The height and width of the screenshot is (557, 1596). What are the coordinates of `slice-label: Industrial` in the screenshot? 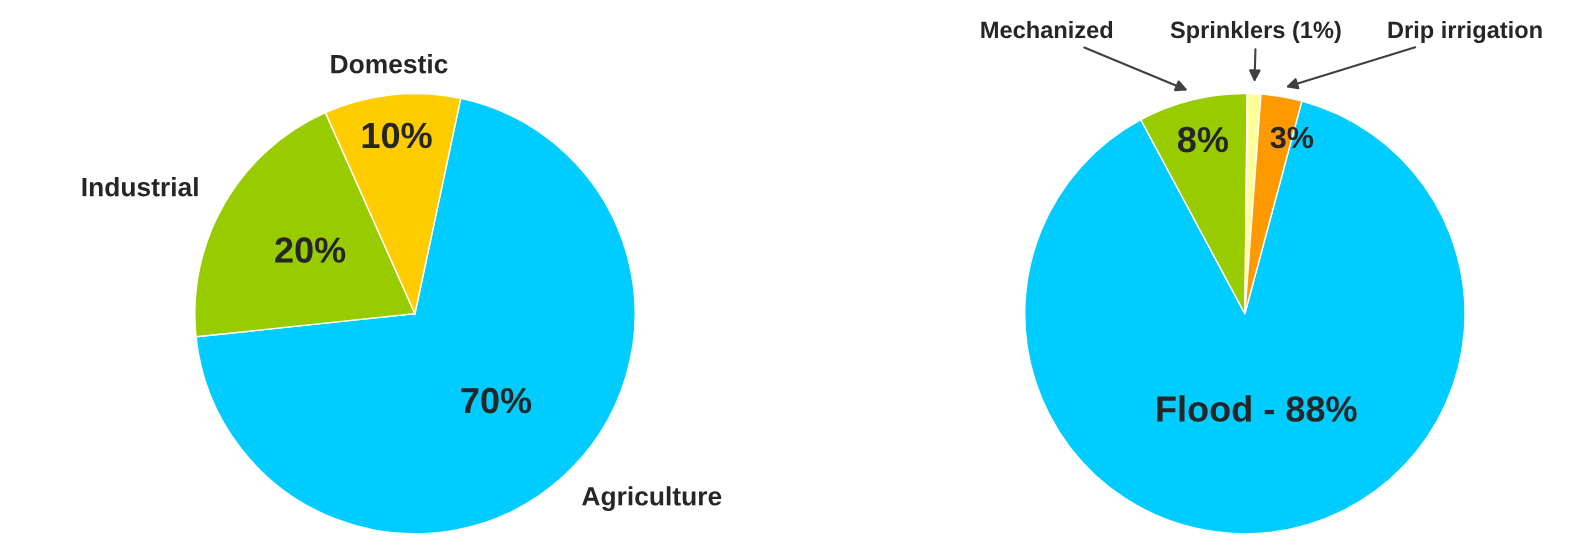 It's located at (140, 187).